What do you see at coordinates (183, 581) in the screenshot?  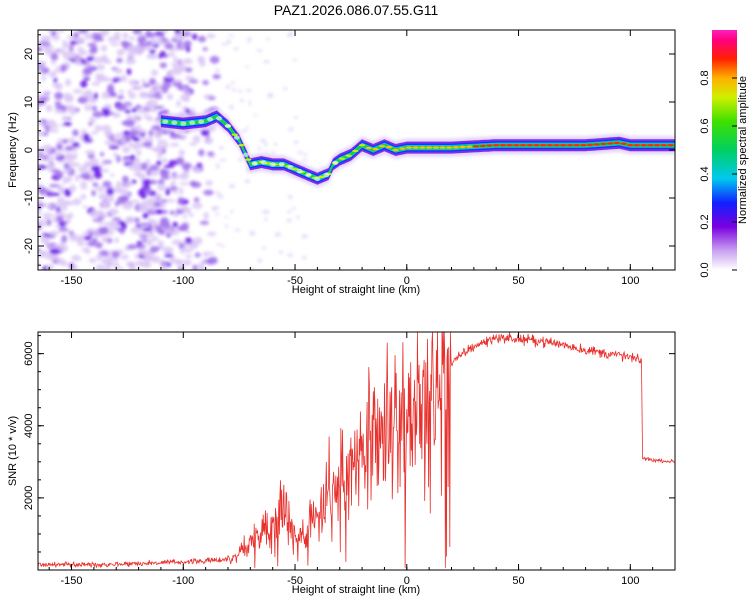 I see `snr-x-tick-label: -100` at bounding box center [183, 581].